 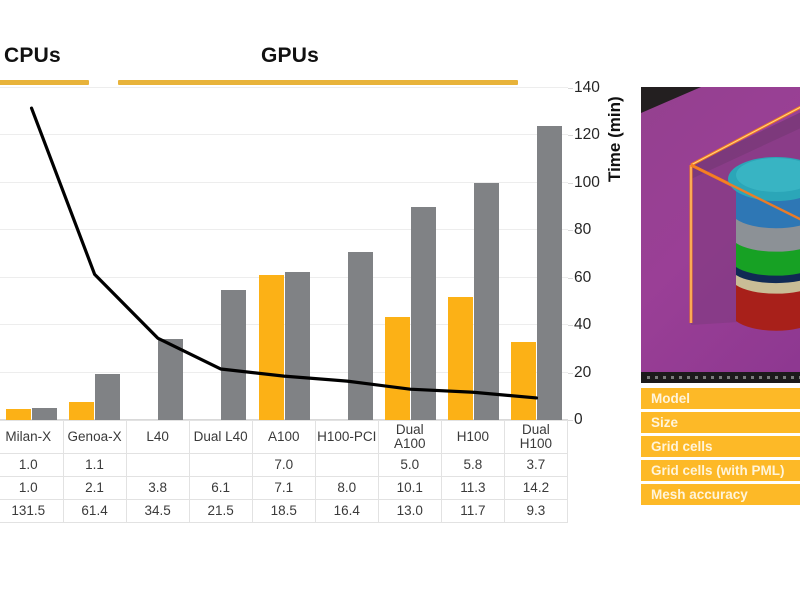 I want to click on table-cell: 3.7, so click(x=536, y=465).